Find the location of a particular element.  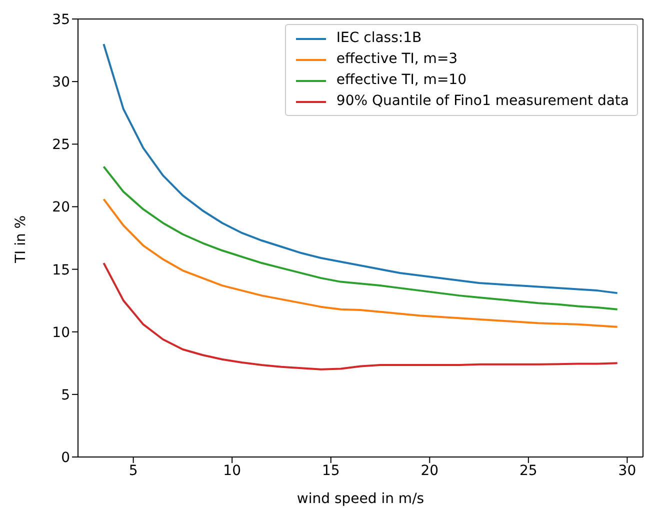

y-tick-label: 5 is located at coordinates (65, 395).